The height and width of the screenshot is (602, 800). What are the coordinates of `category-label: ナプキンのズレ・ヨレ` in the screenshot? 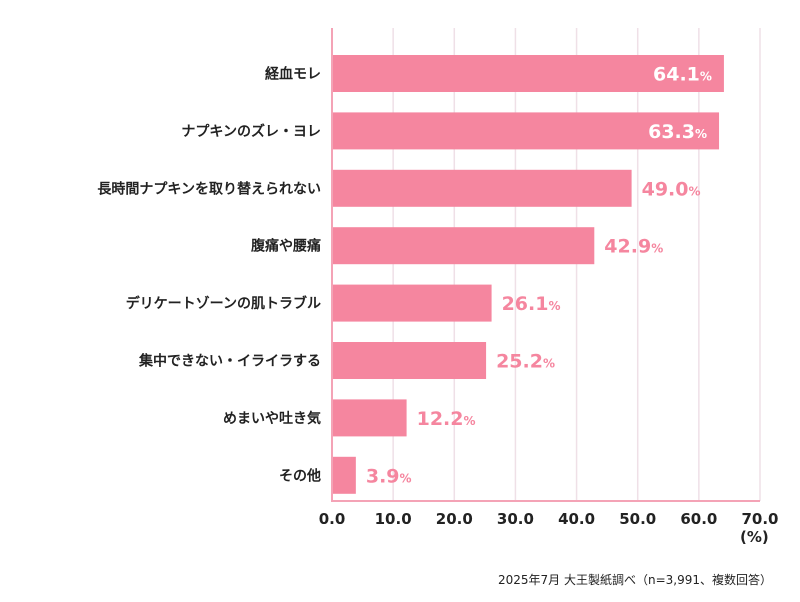 It's located at (251, 131).